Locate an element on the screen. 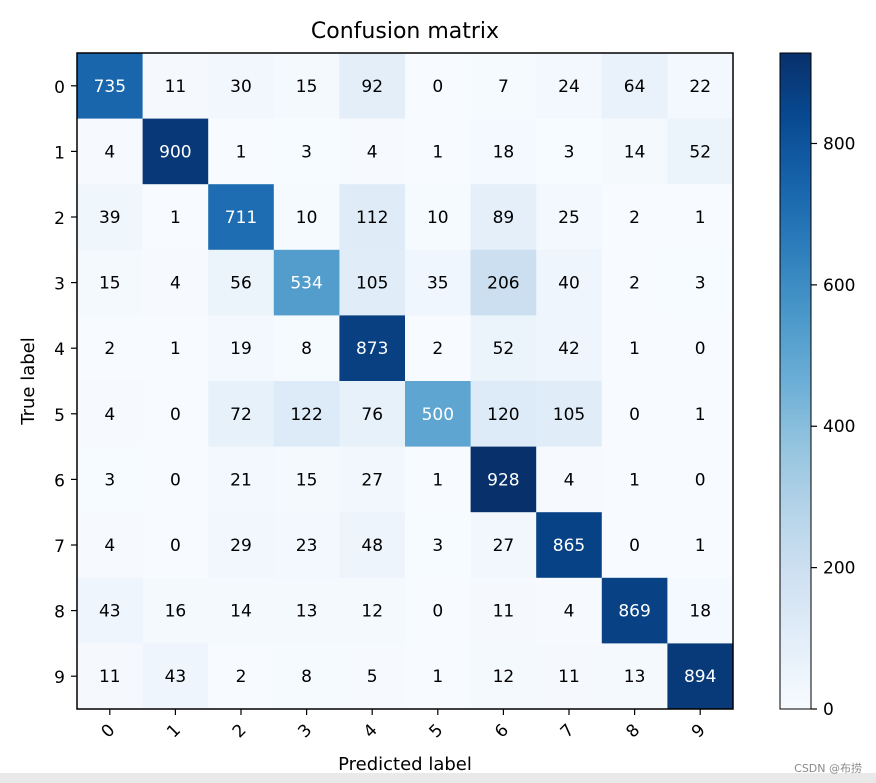 The image size is (876, 783). y-tick-label: 0 is located at coordinates (59, 88).